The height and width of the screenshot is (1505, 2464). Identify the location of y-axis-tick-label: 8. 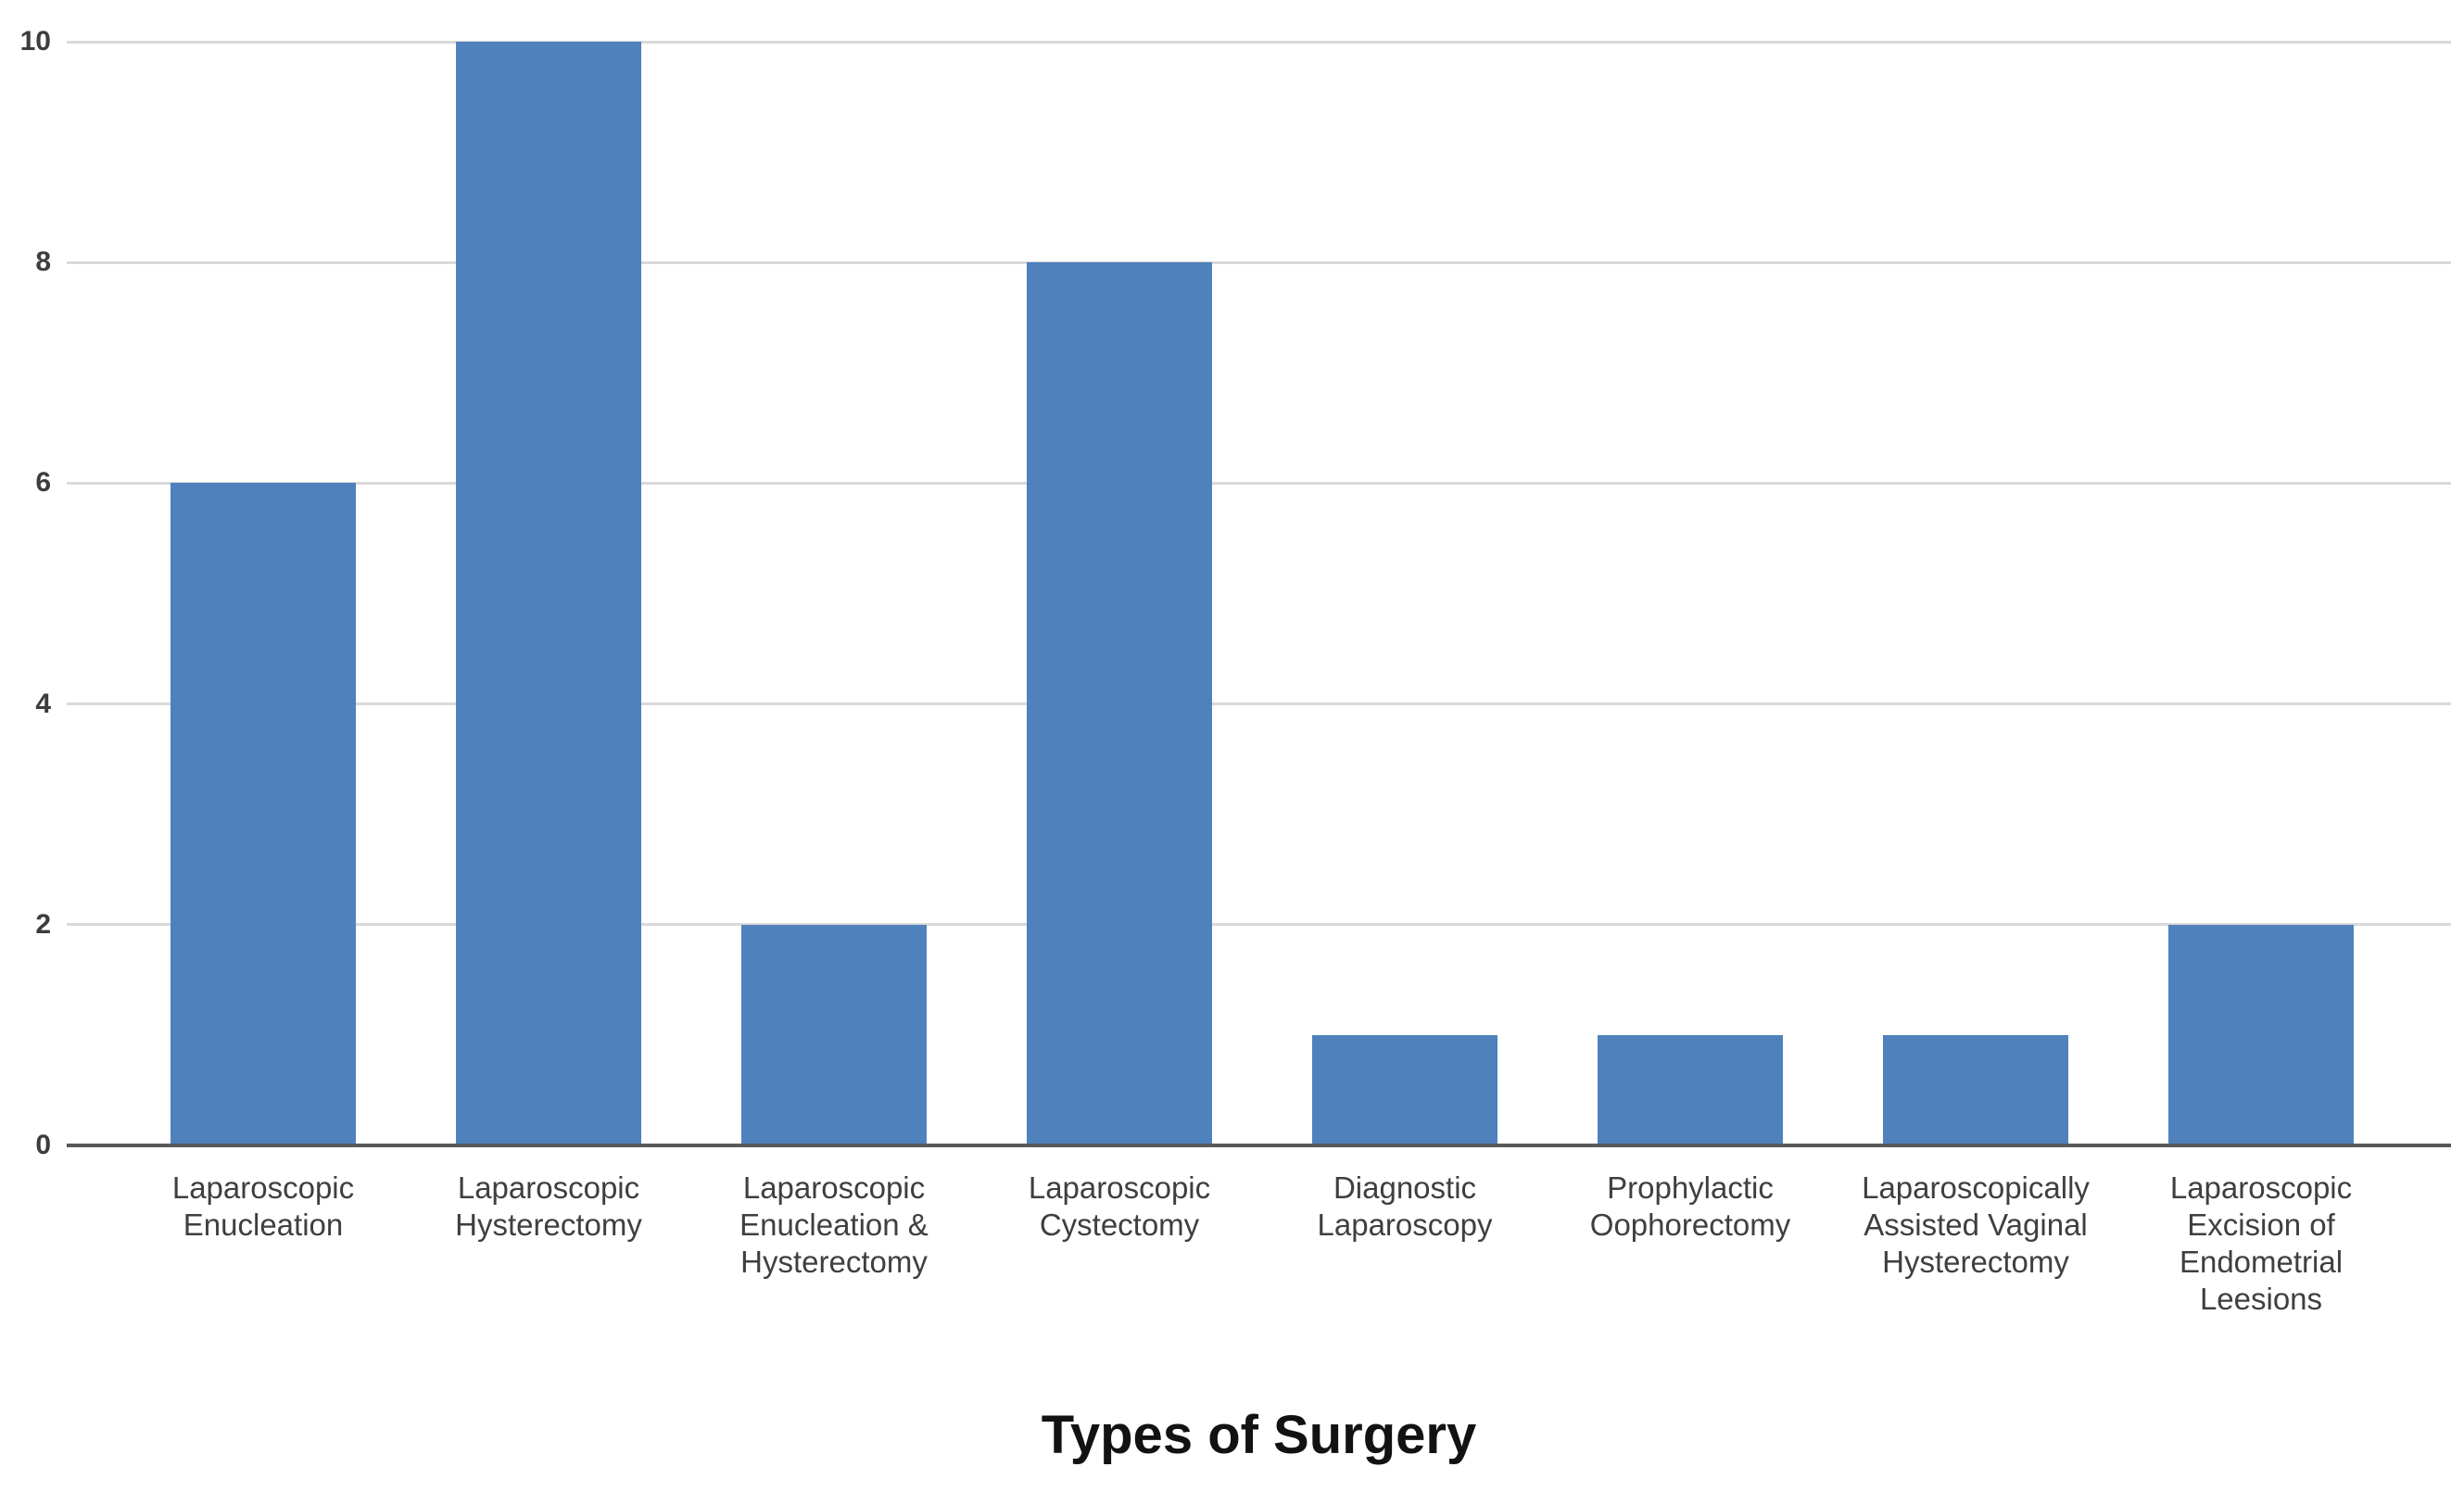
(43, 262).